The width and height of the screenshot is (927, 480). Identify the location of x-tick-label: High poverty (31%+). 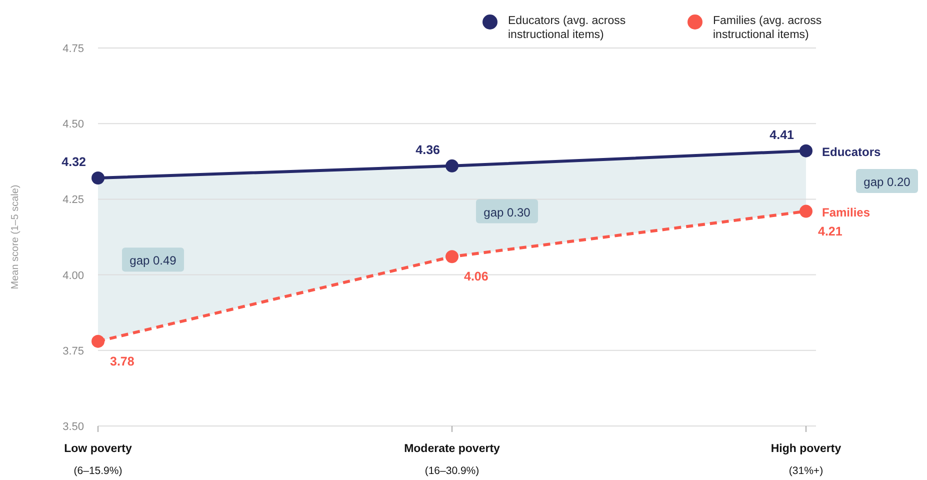
(806, 460).